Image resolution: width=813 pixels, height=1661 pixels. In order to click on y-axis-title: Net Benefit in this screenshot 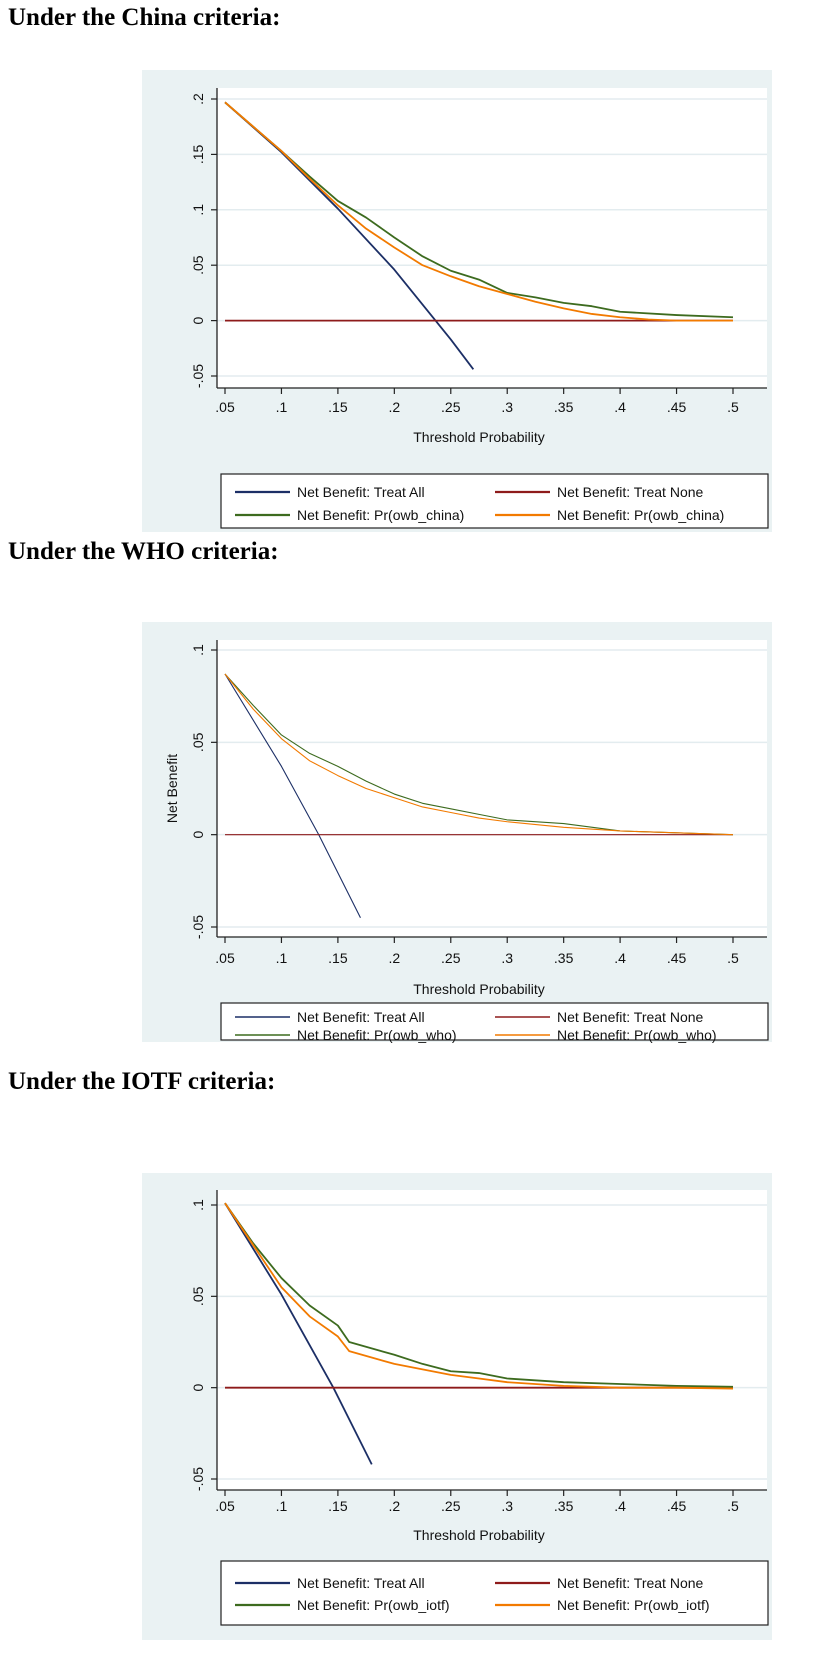, I will do `click(172, 788)`.